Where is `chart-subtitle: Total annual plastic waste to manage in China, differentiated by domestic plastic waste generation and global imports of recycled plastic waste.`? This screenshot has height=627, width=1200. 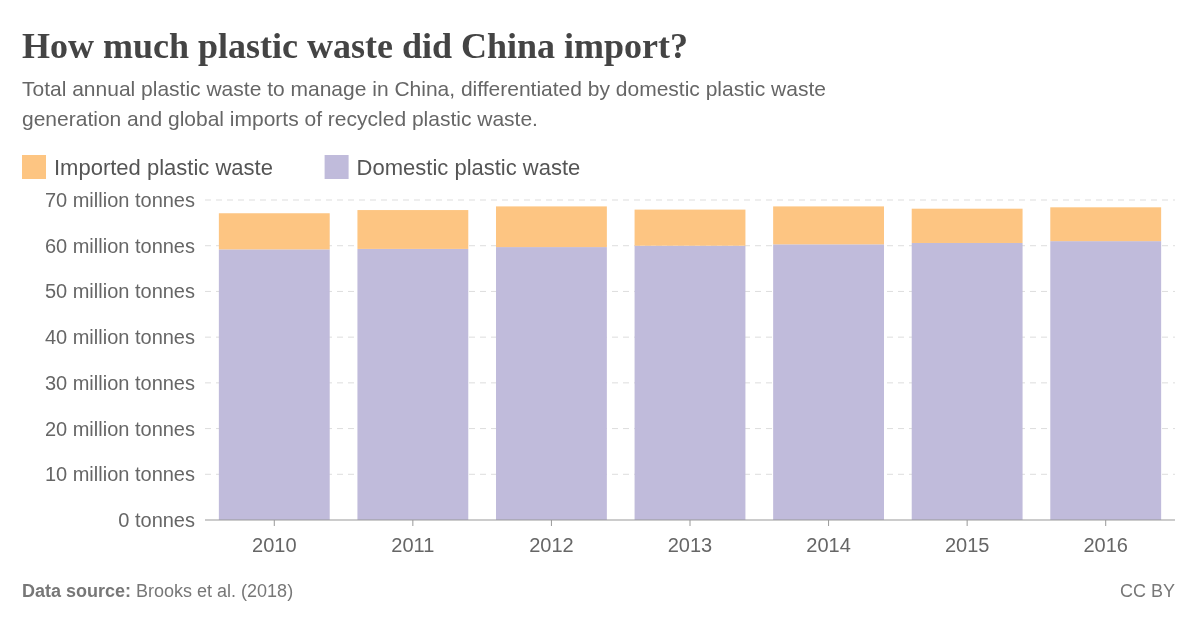
chart-subtitle: Total annual plastic waste to manage in China, differentiated by domestic plastic waste generation and global imports of recycled plastic waste. is located at coordinates (424, 103).